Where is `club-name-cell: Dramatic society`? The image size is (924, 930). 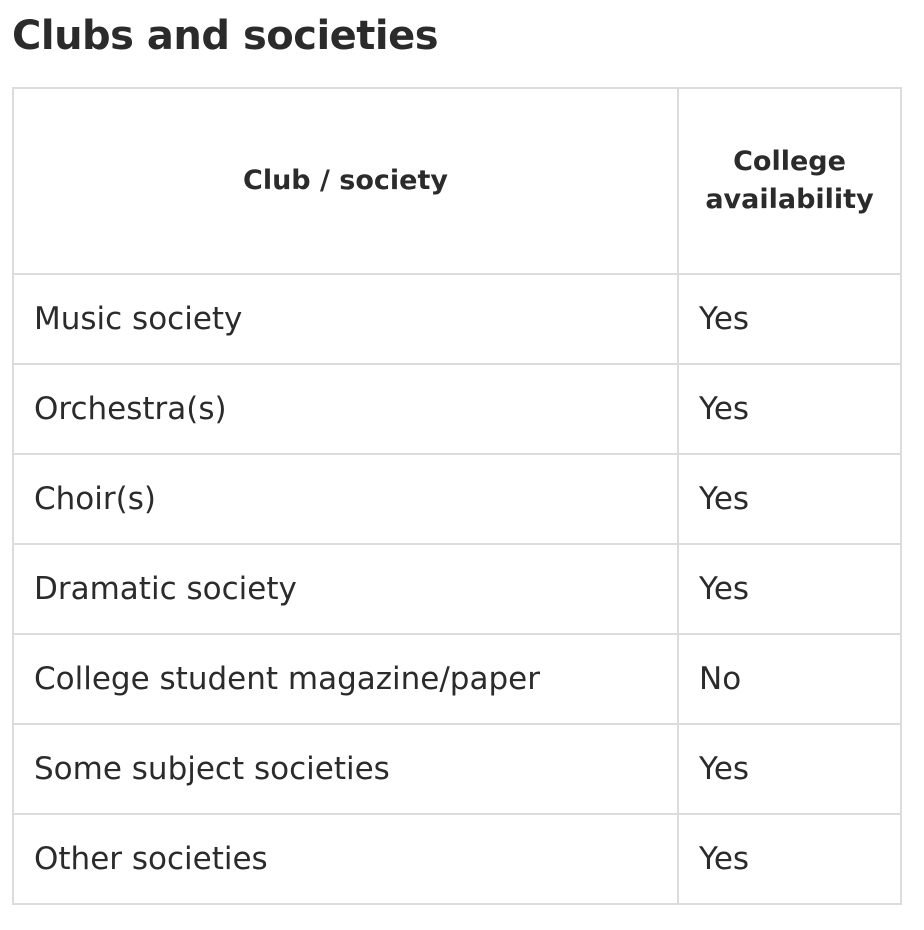 club-name-cell: Dramatic society is located at coordinates (345, 589).